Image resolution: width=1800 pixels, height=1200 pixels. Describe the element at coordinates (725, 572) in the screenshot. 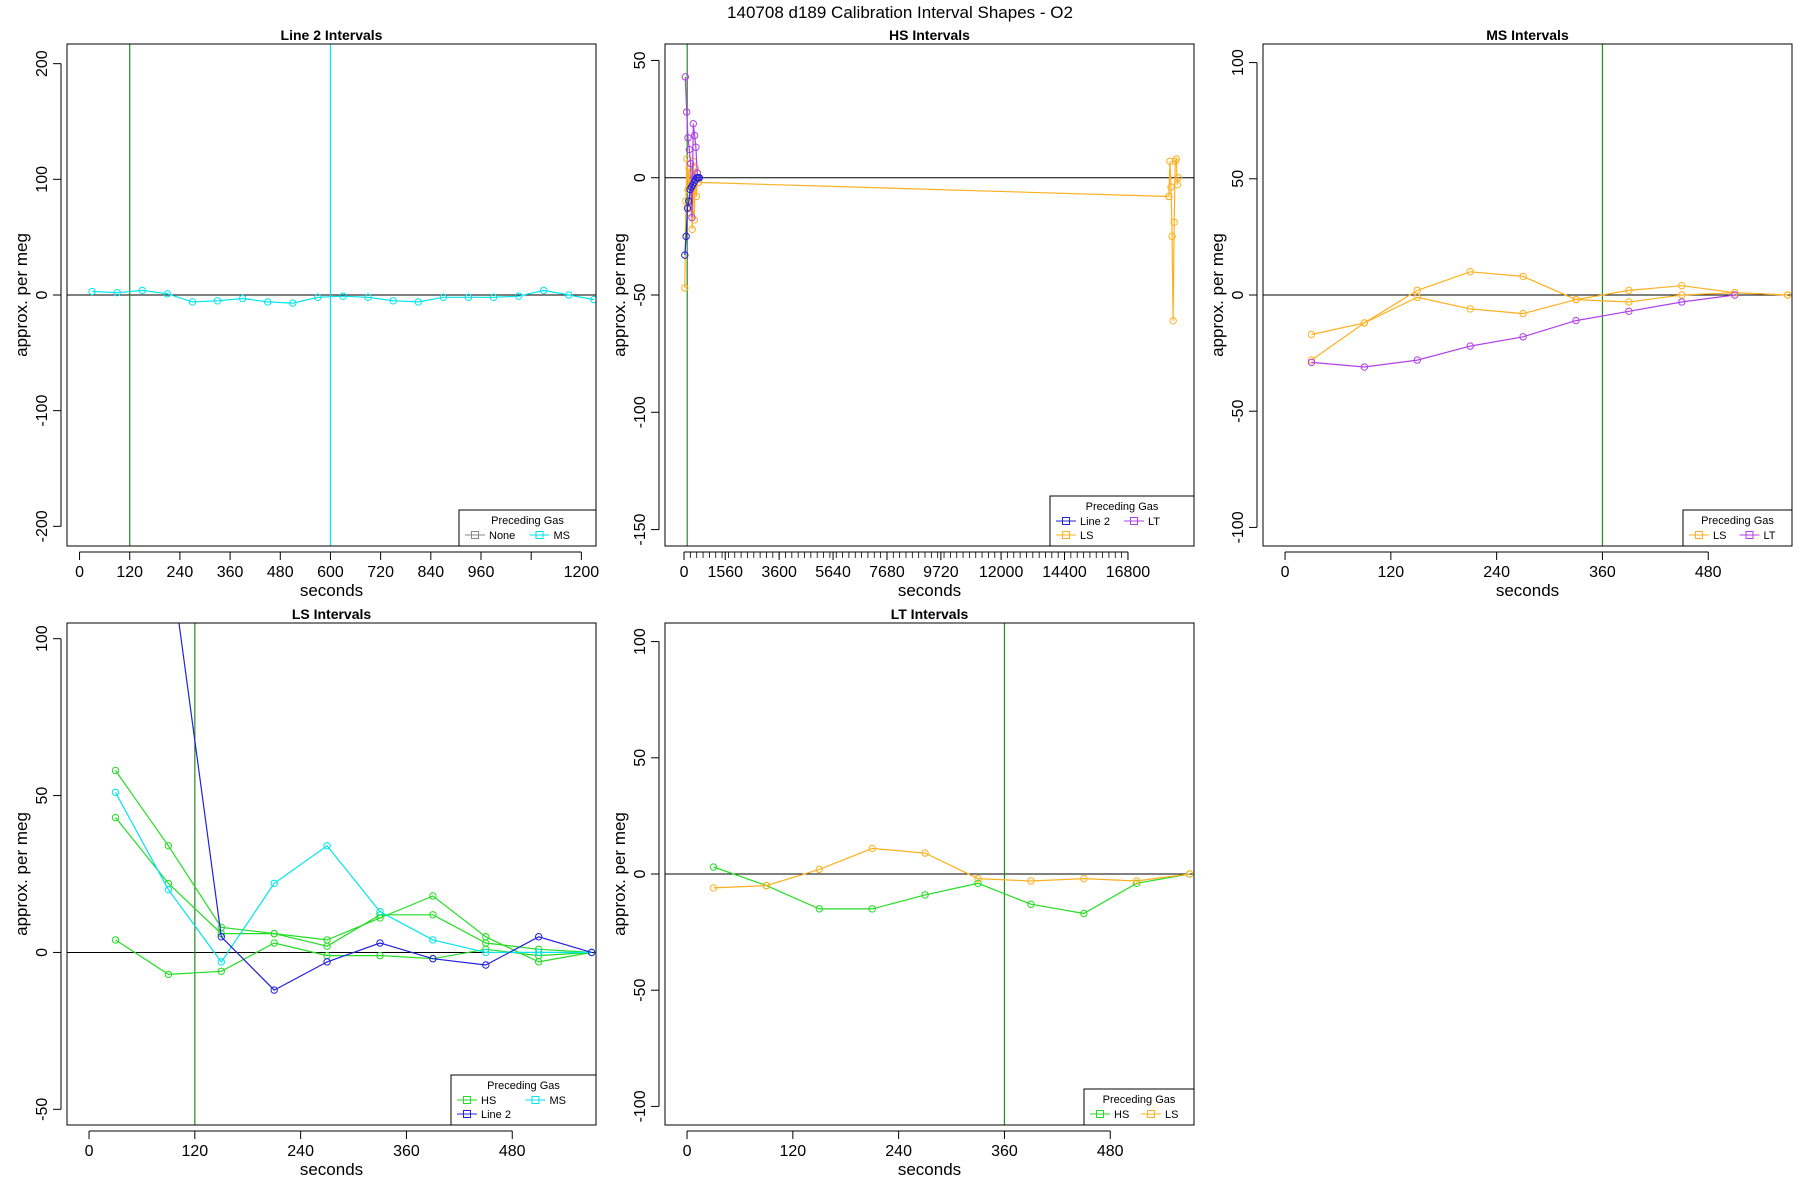

I see `x-tick-label: 1560` at that location.